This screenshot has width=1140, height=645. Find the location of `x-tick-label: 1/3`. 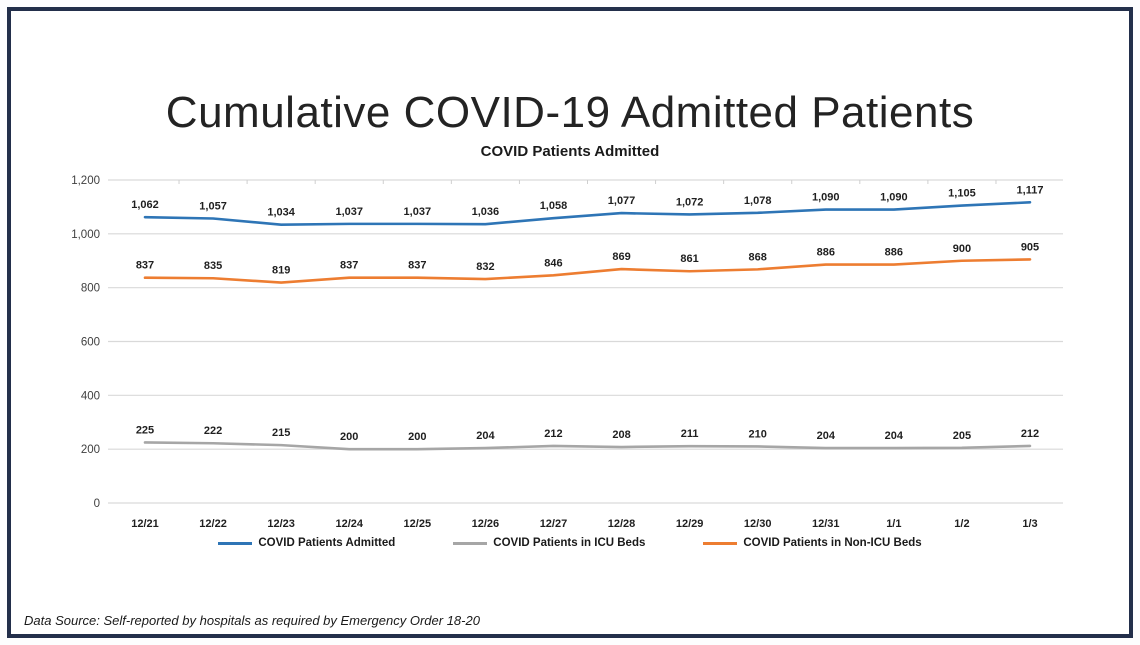

x-tick-label: 1/3 is located at coordinates (1029, 524).